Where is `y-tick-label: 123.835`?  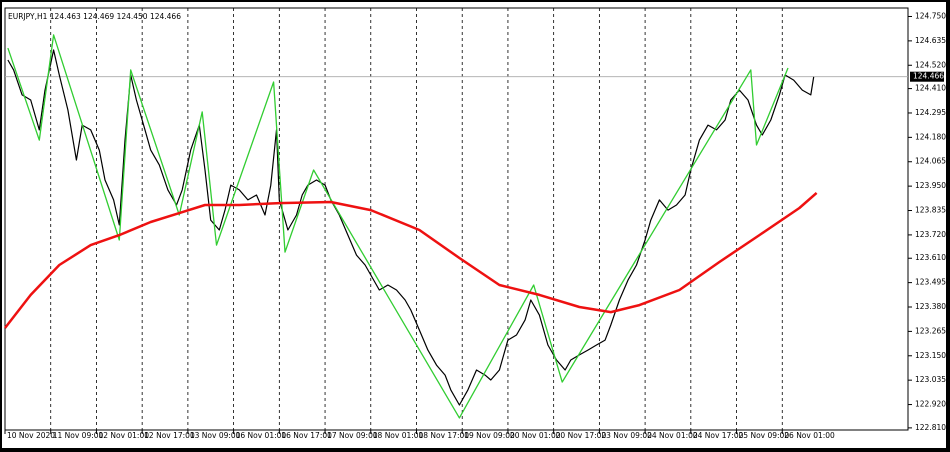
y-tick-label: 123.835 is located at coordinates (930, 210).